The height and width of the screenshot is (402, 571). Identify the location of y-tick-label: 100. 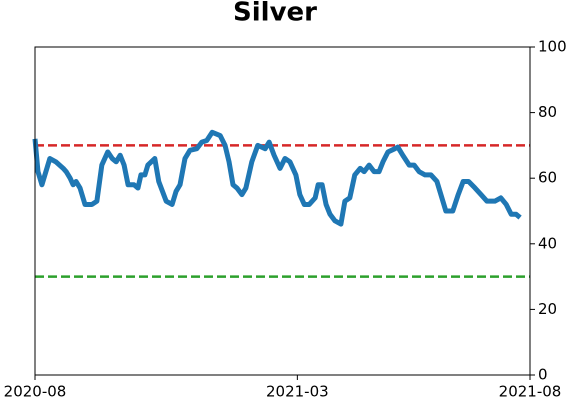
(552, 47).